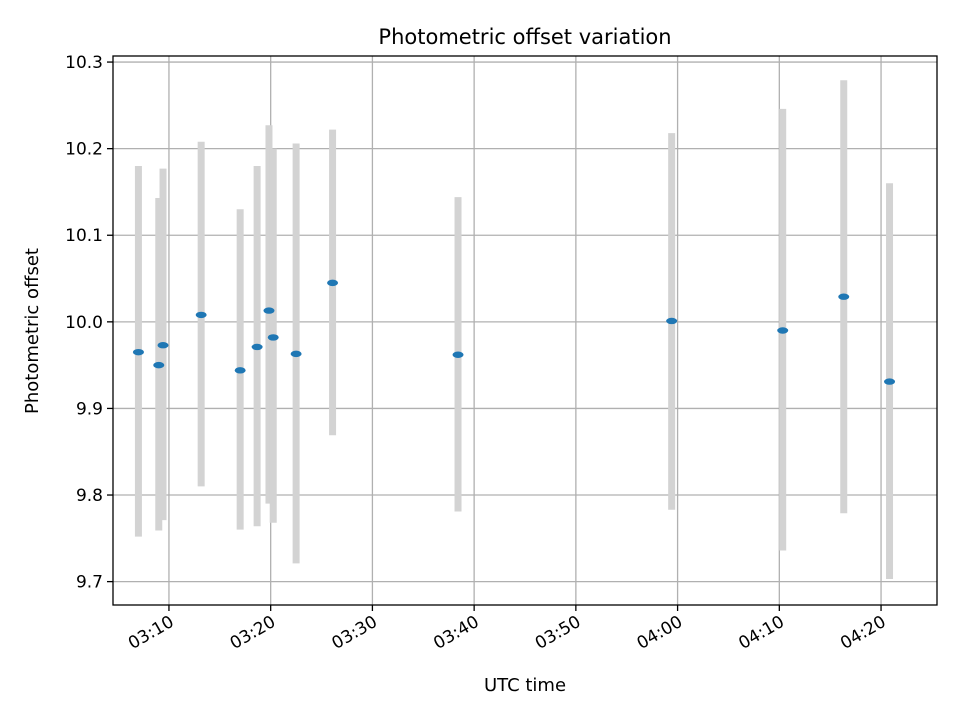 The width and height of the screenshot is (960, 720). What do you see at coordinates (89, 409) in the screenshot?
I see `y-tick-label: 9.9` at bounding box center [89, 409].